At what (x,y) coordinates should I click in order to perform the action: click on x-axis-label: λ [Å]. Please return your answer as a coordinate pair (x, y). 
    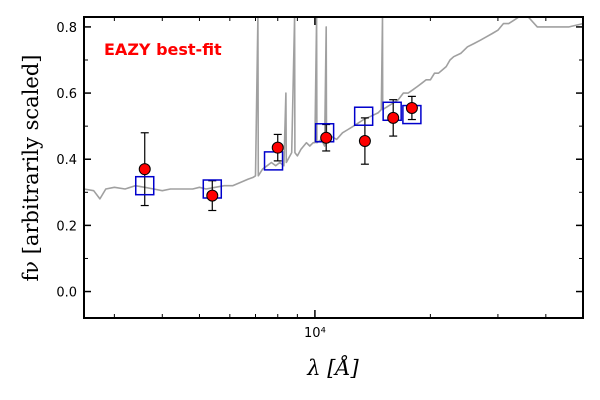
    Looking at the image, I should click on (332, 367).